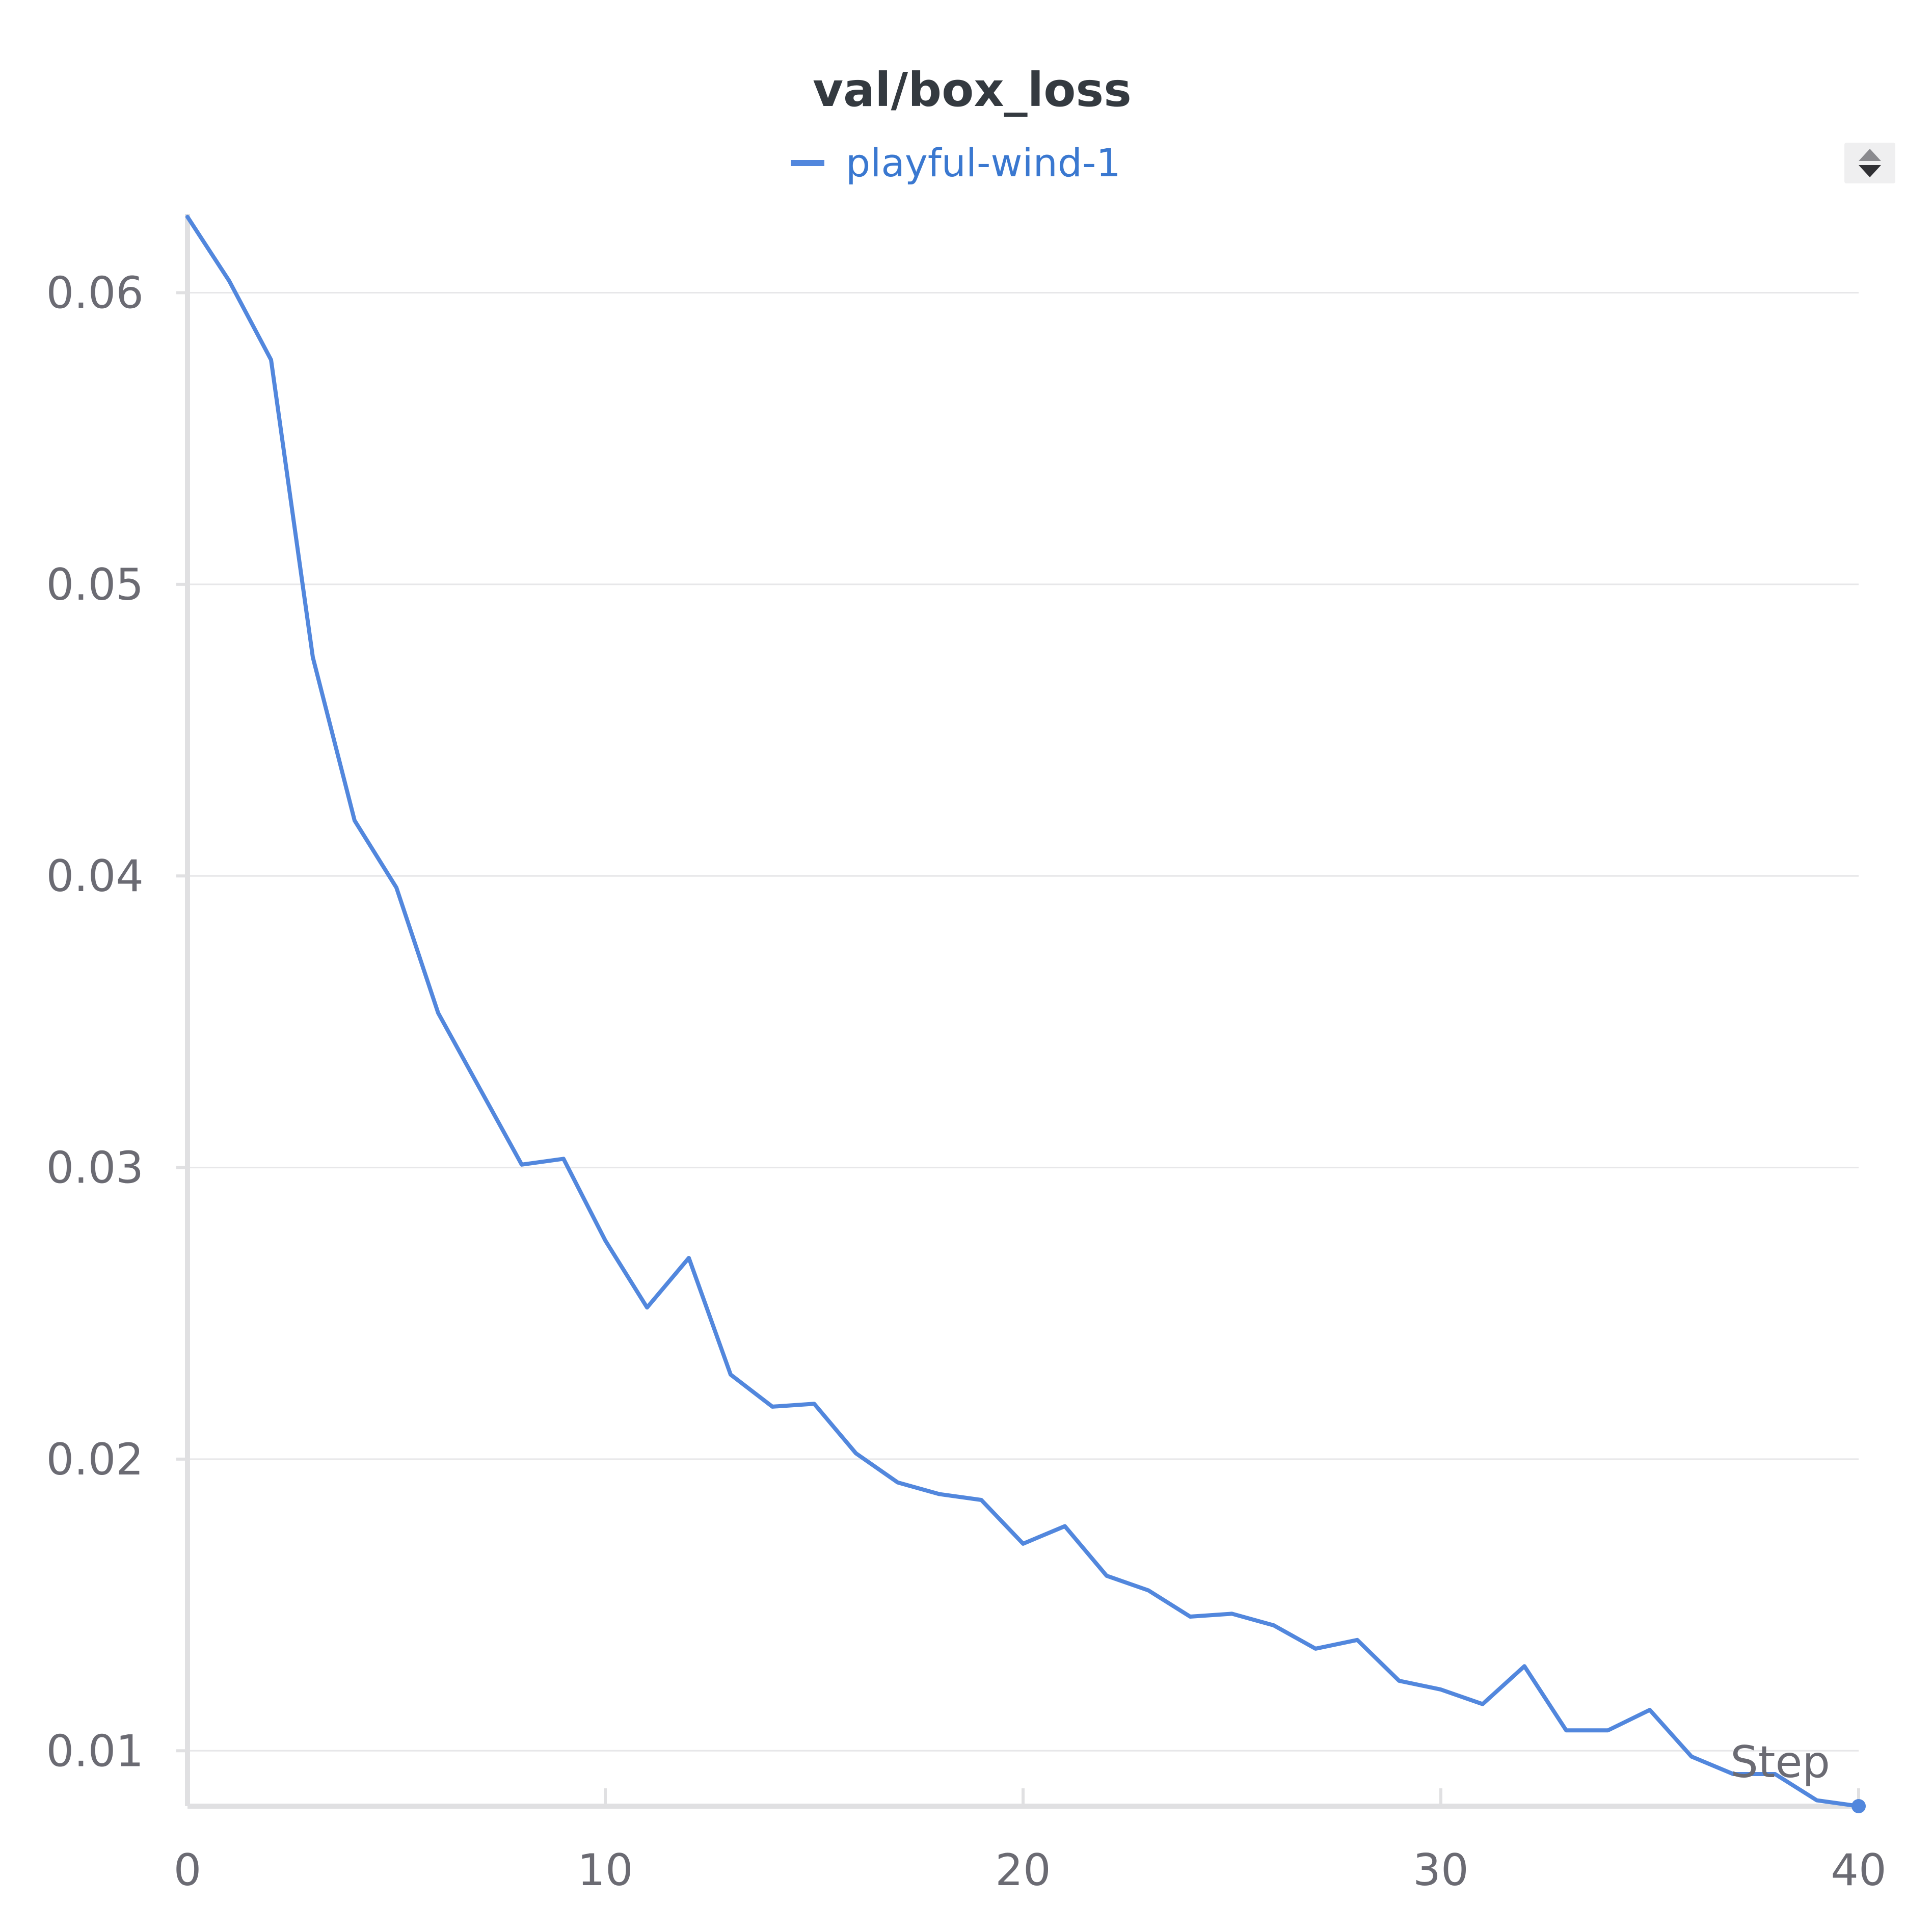  I want to click on legend-sort-button-bg, so click(1870, 163).